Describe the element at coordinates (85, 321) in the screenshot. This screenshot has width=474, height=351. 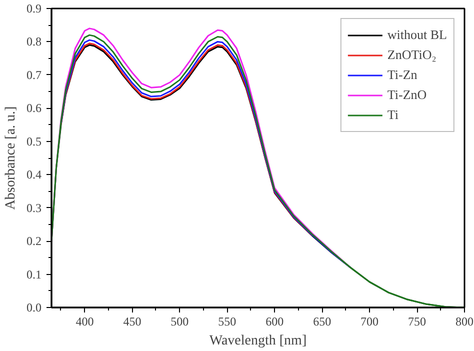
I see `x-tick-label: 400` at that location.